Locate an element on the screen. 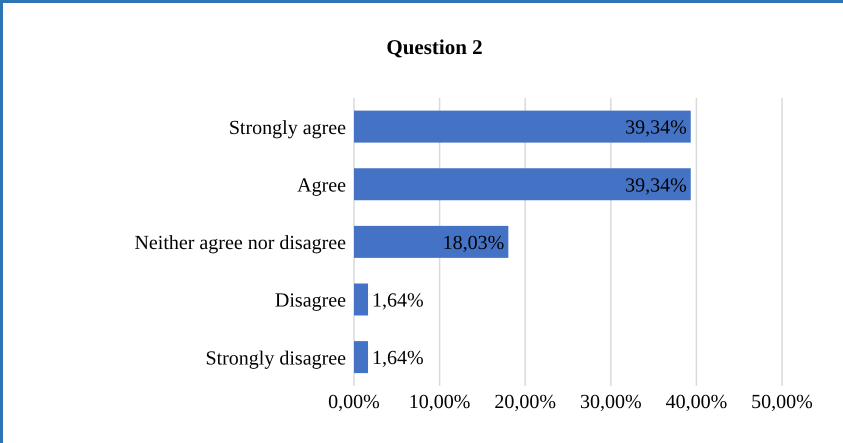  chart-title: Question 2 is located at coordinates (434, 47).